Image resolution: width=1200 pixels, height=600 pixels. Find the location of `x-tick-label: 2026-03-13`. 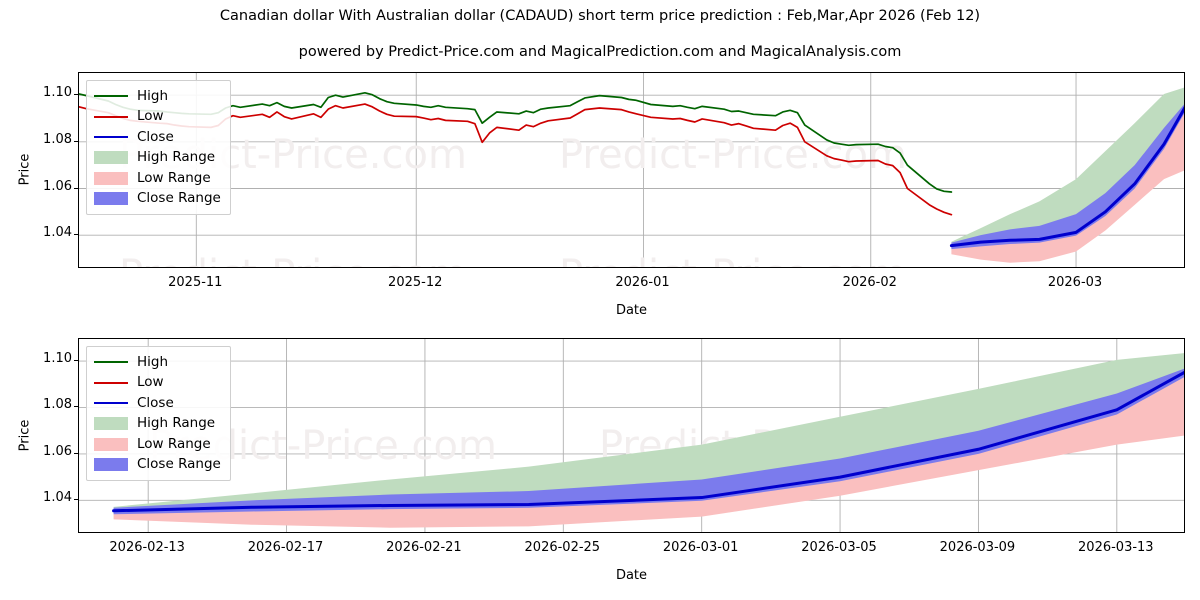

x-tick-label: 2026-03-13 is located at coordinates (1116, 547).